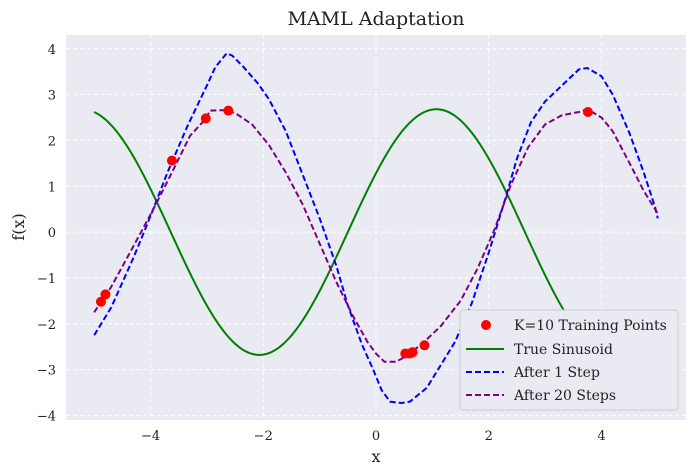  What do you see at coordinates (46, 234) in the screenshot?
I see `y-tick-labels: −4 −3 −2 −1 0 1 2 3 4` at bounding box center [46, 234].